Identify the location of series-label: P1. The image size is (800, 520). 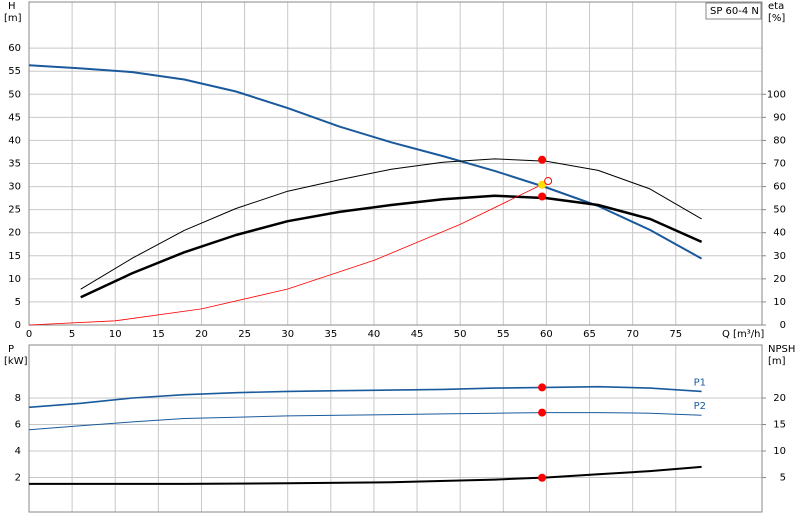
(700, 382).